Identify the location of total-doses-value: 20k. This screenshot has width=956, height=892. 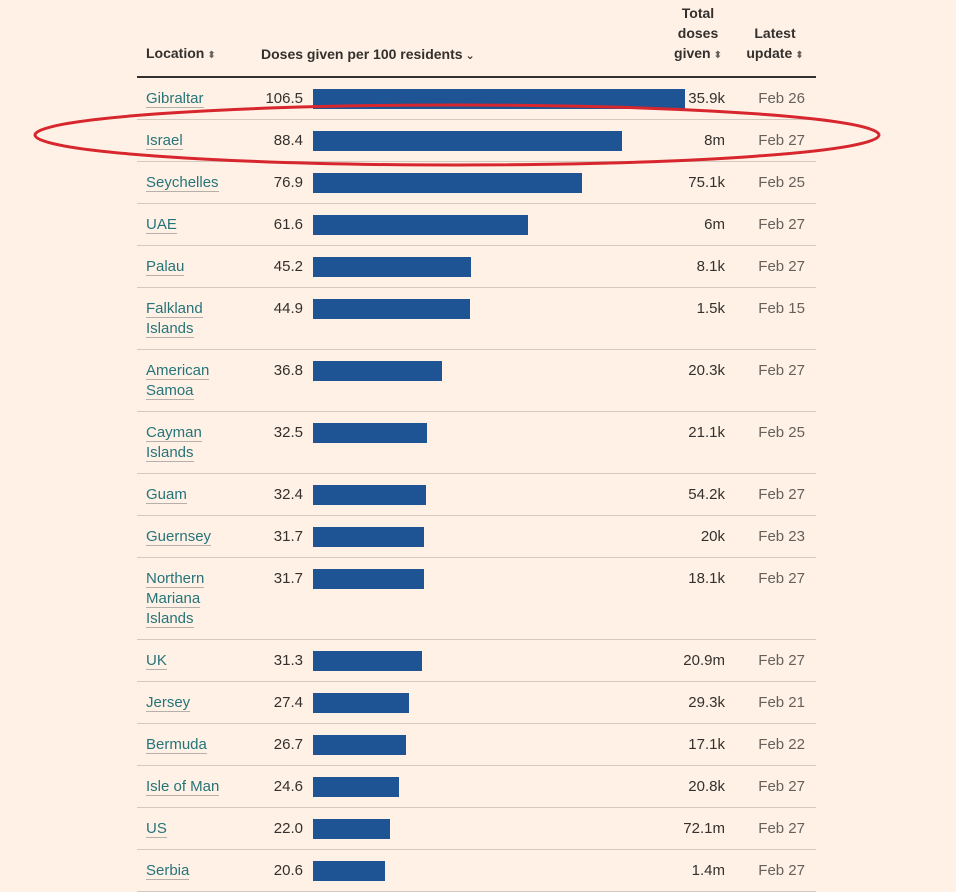
(712, 536).